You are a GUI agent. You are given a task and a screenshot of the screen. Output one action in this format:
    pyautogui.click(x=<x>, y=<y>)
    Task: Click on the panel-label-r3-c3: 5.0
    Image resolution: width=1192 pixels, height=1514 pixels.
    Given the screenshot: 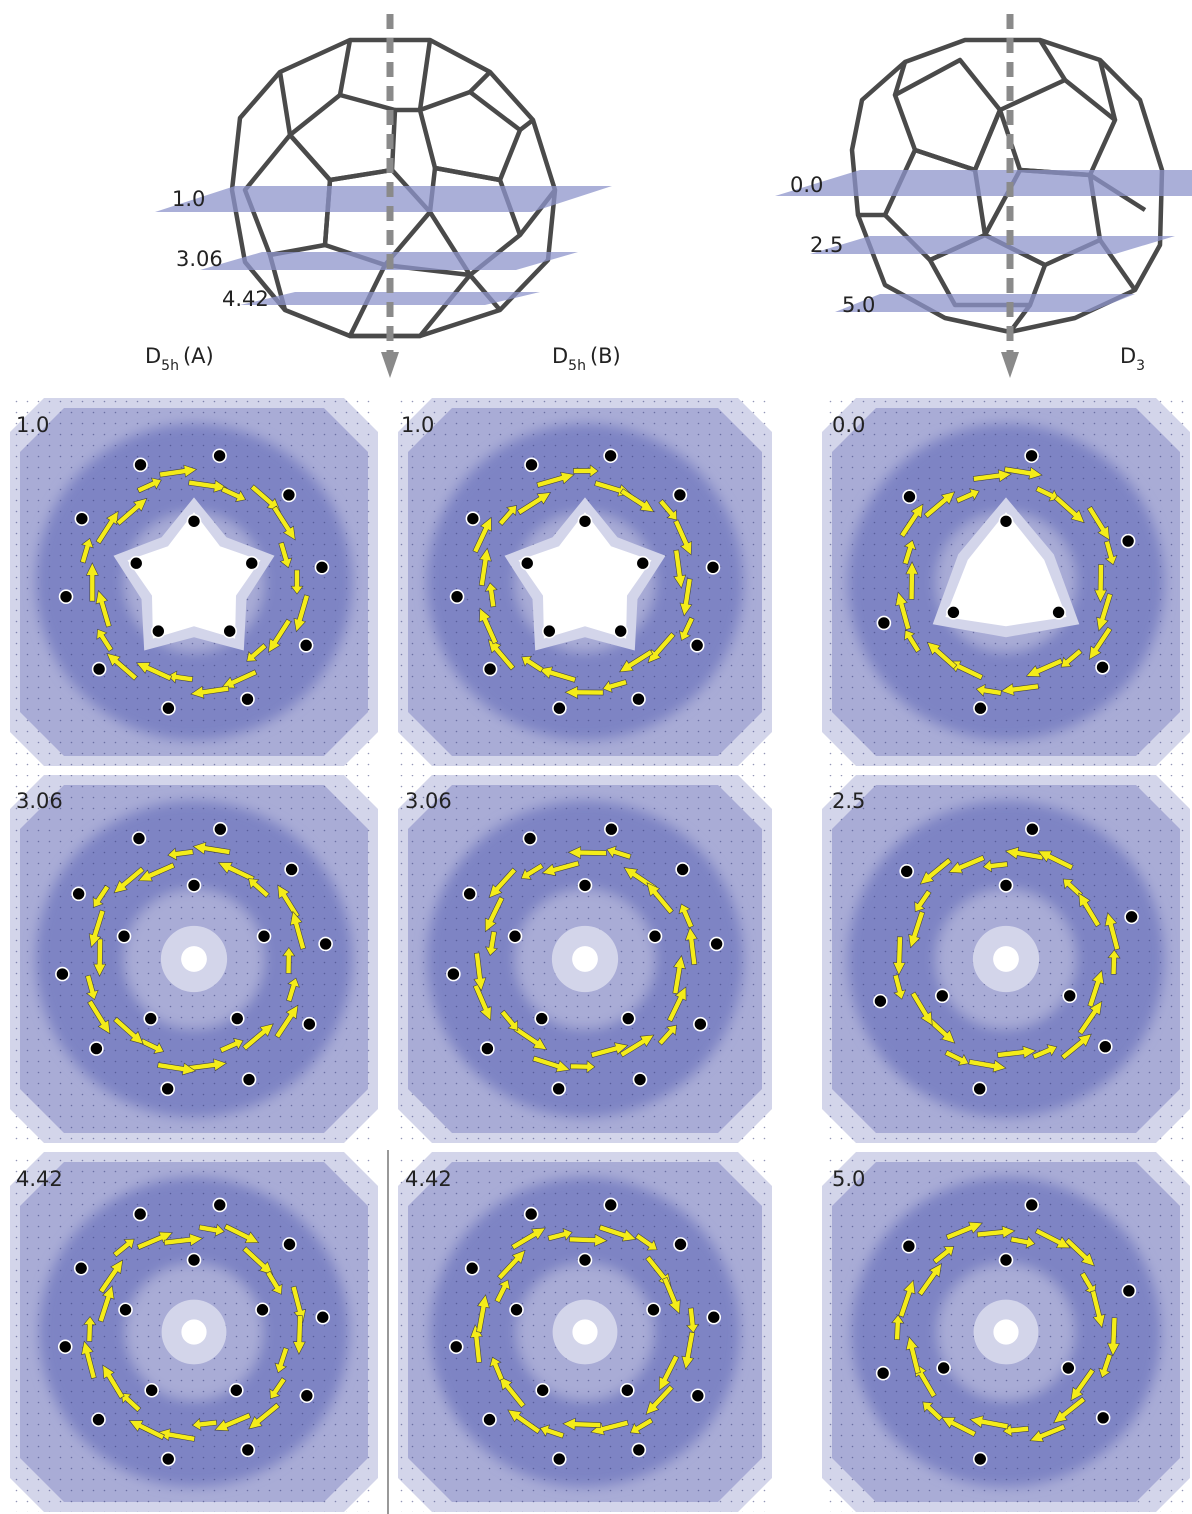 What is the action you would take?
    pyautogui.click(x=848, y=1179)
    